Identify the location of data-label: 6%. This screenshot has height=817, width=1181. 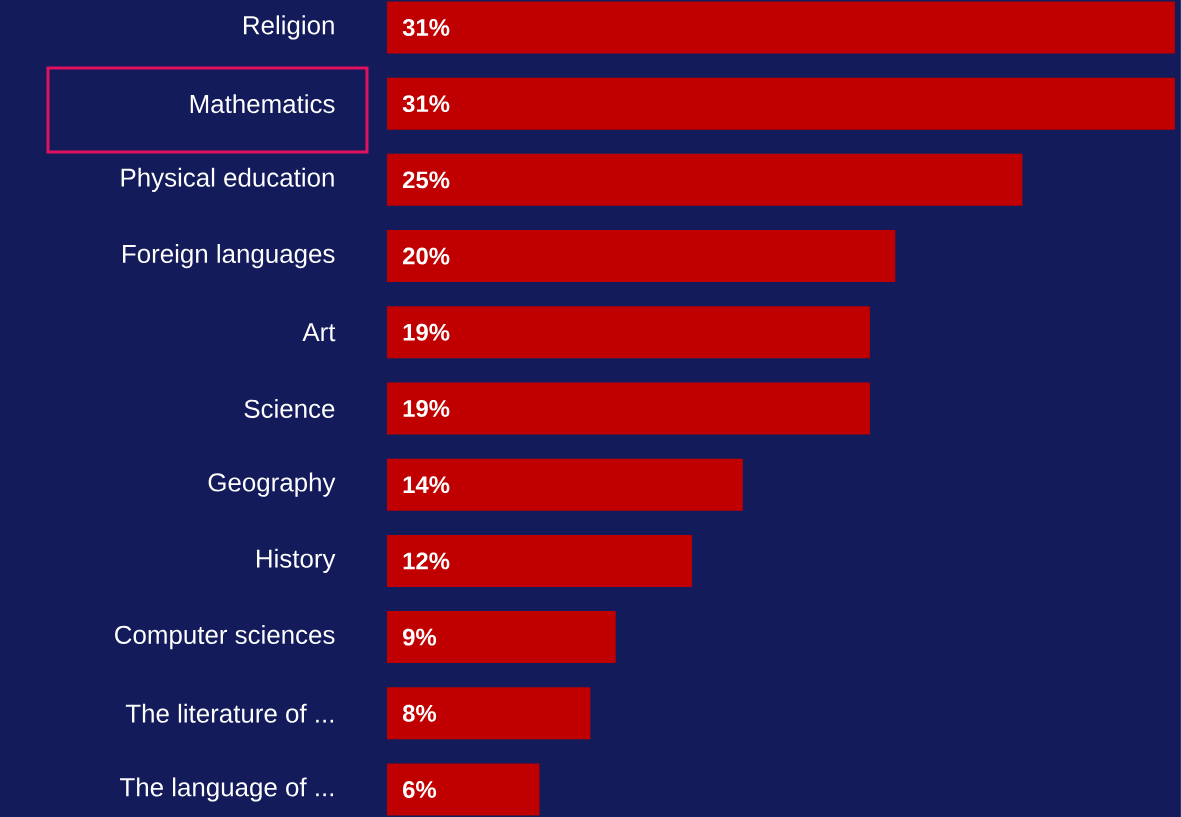
(420, 789).